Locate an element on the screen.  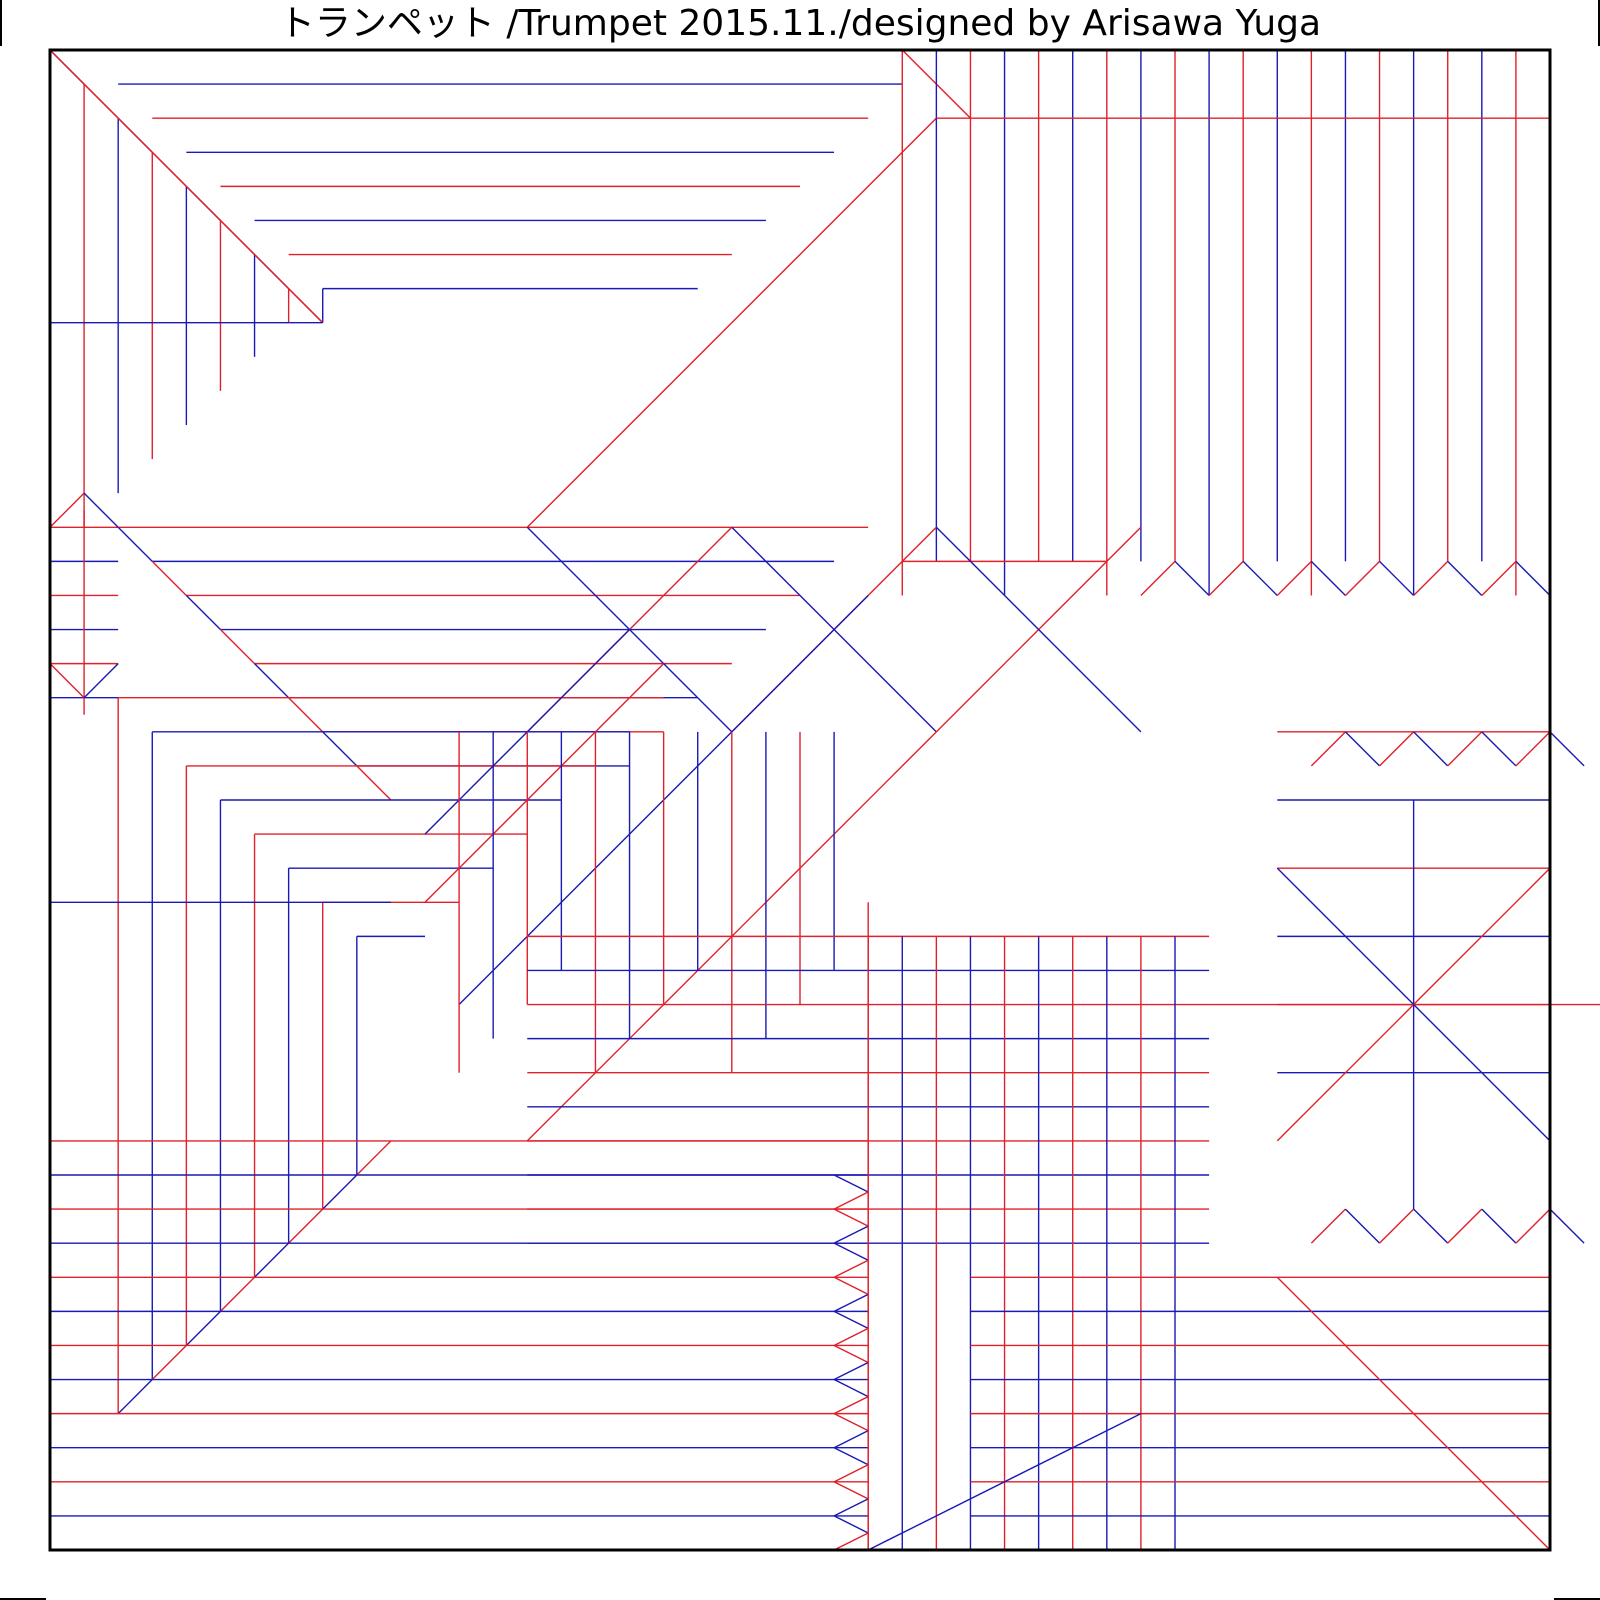
corner-mark-top-left is located at coordinates (1, 23).